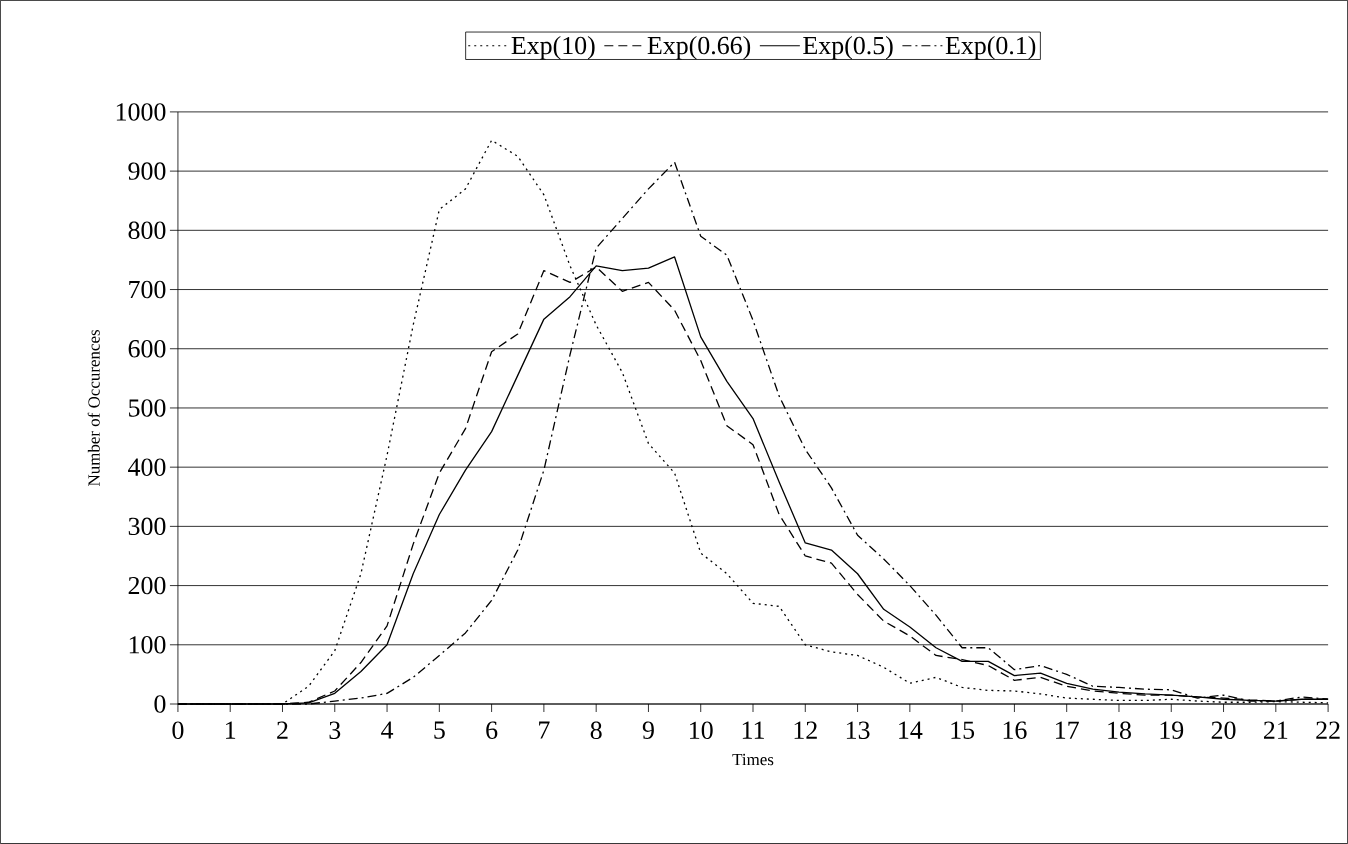  I want to click on x-tick-label: 13, so click(858, 730).